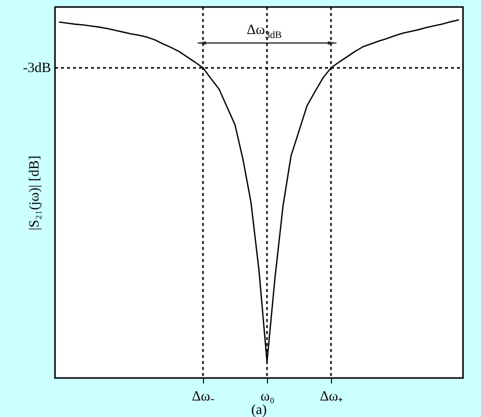  What do you see at coordinates (204, 397) in the screenshot?
I see `x-tick-label: Δω₋` at bounding box center [204, 397].